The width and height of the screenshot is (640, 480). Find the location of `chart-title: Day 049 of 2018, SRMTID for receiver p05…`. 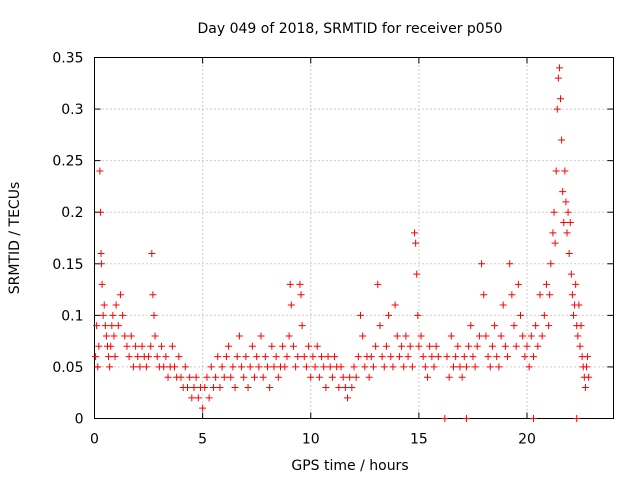

chart-title: Day 049 of 2018, SRMTID for receiver p05… is located at coordinates (349, 29).